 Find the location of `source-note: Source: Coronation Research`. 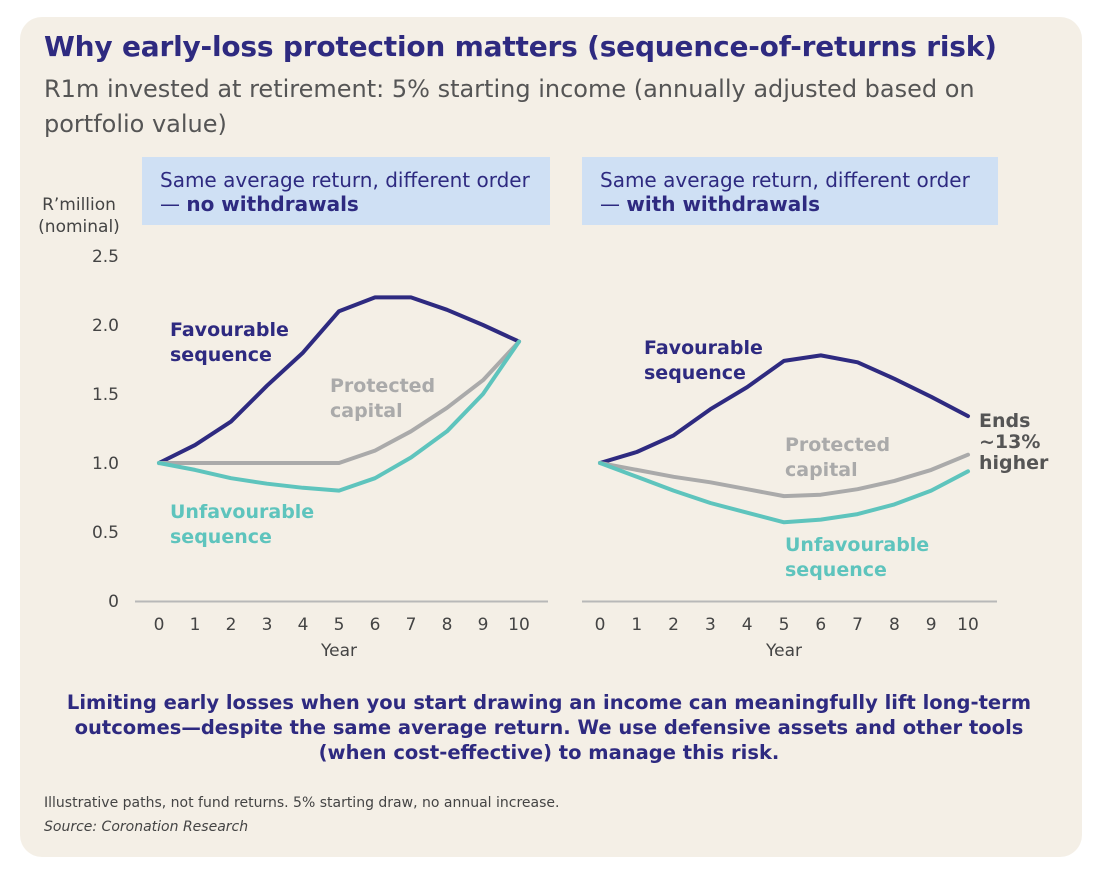

source-note: Source: Coronation Research is located at coordinates (146, 827).